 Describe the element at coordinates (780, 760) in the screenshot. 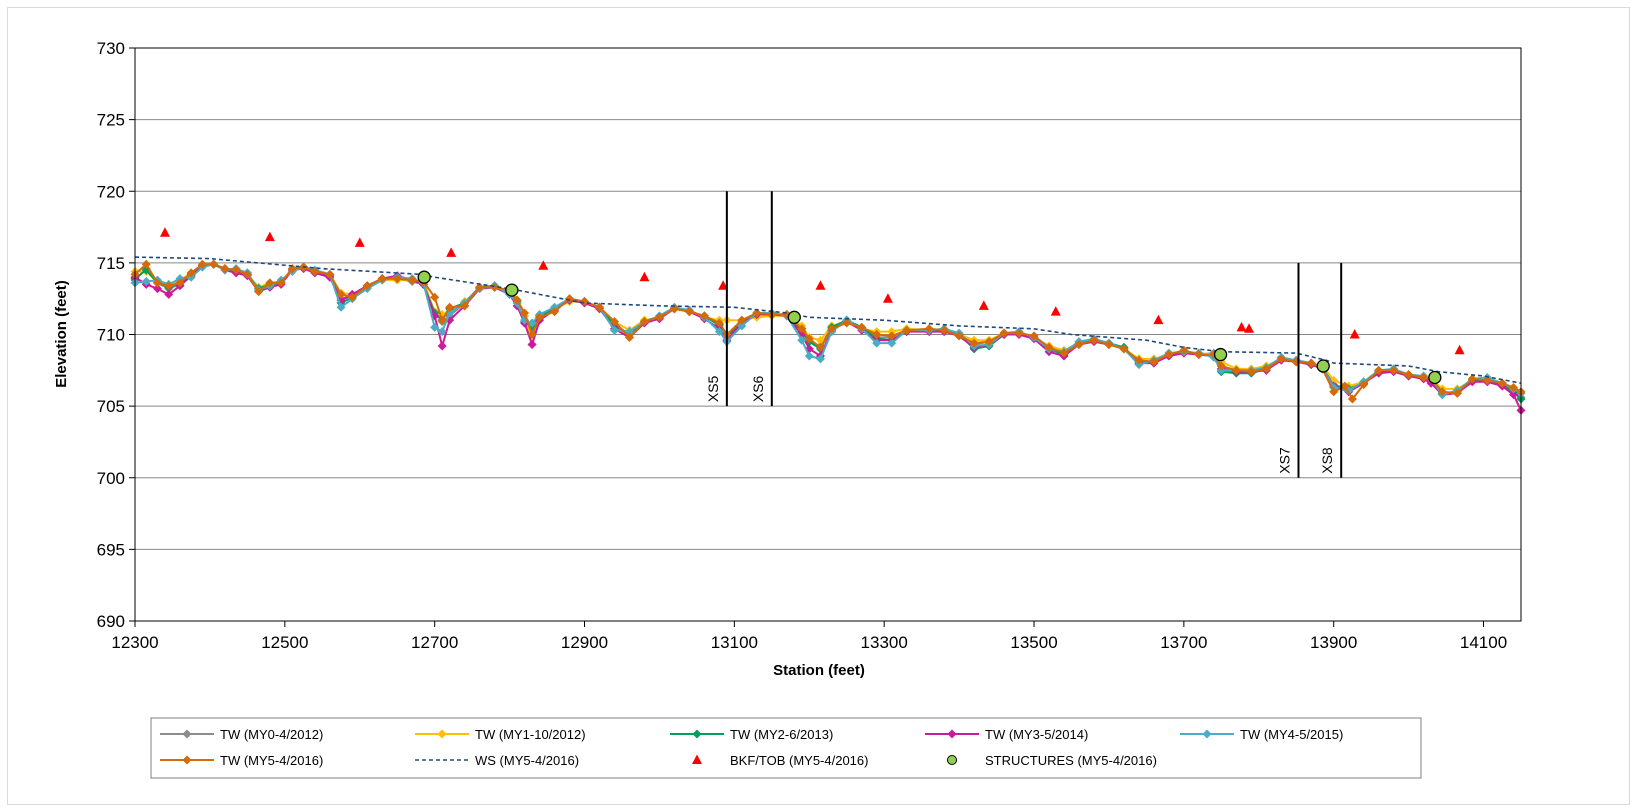

I see `legend-item-bkf: BKF/TOB (MY5-4/2016)` at that location.